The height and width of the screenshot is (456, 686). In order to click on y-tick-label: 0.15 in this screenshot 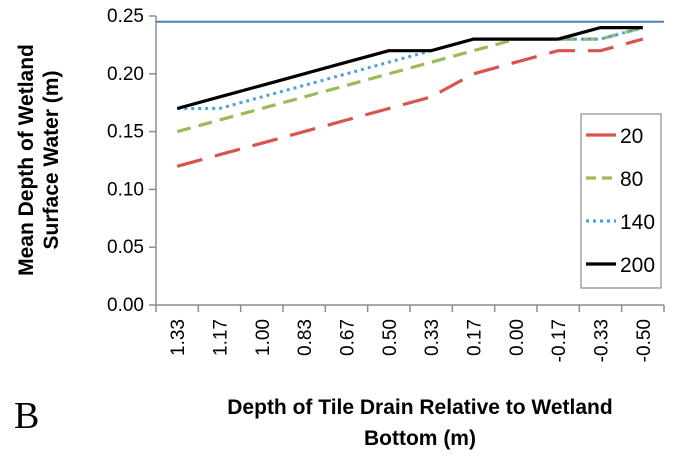, I will do `click(125, 132)`.